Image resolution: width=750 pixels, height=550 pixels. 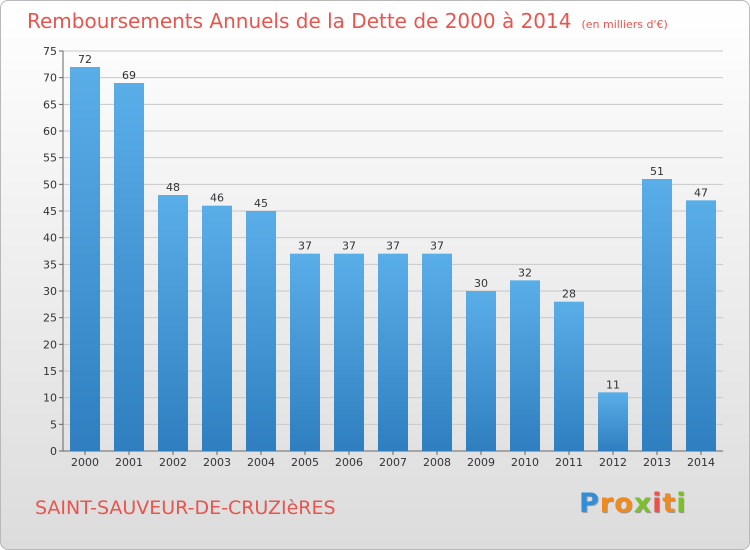 What do you see at coordinates (481, 462) in the screenshot?
I see `x-tick-label: 2009` at bounding box center [481, 462].